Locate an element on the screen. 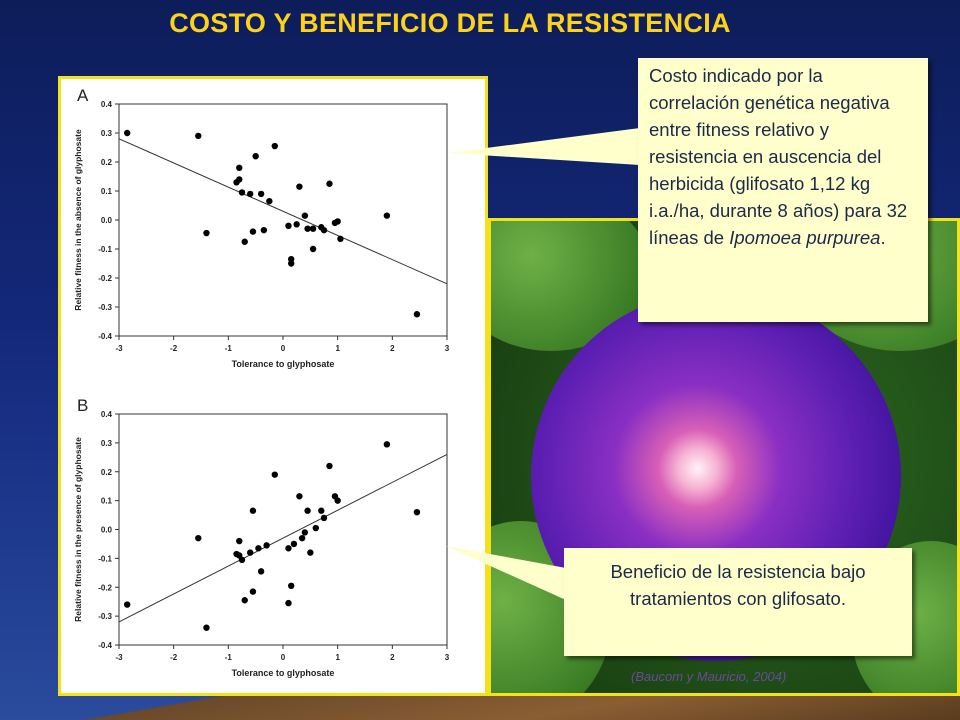  citation-text: (Baucom y Mauricio, 2004) is located at coordinates (709, 676).